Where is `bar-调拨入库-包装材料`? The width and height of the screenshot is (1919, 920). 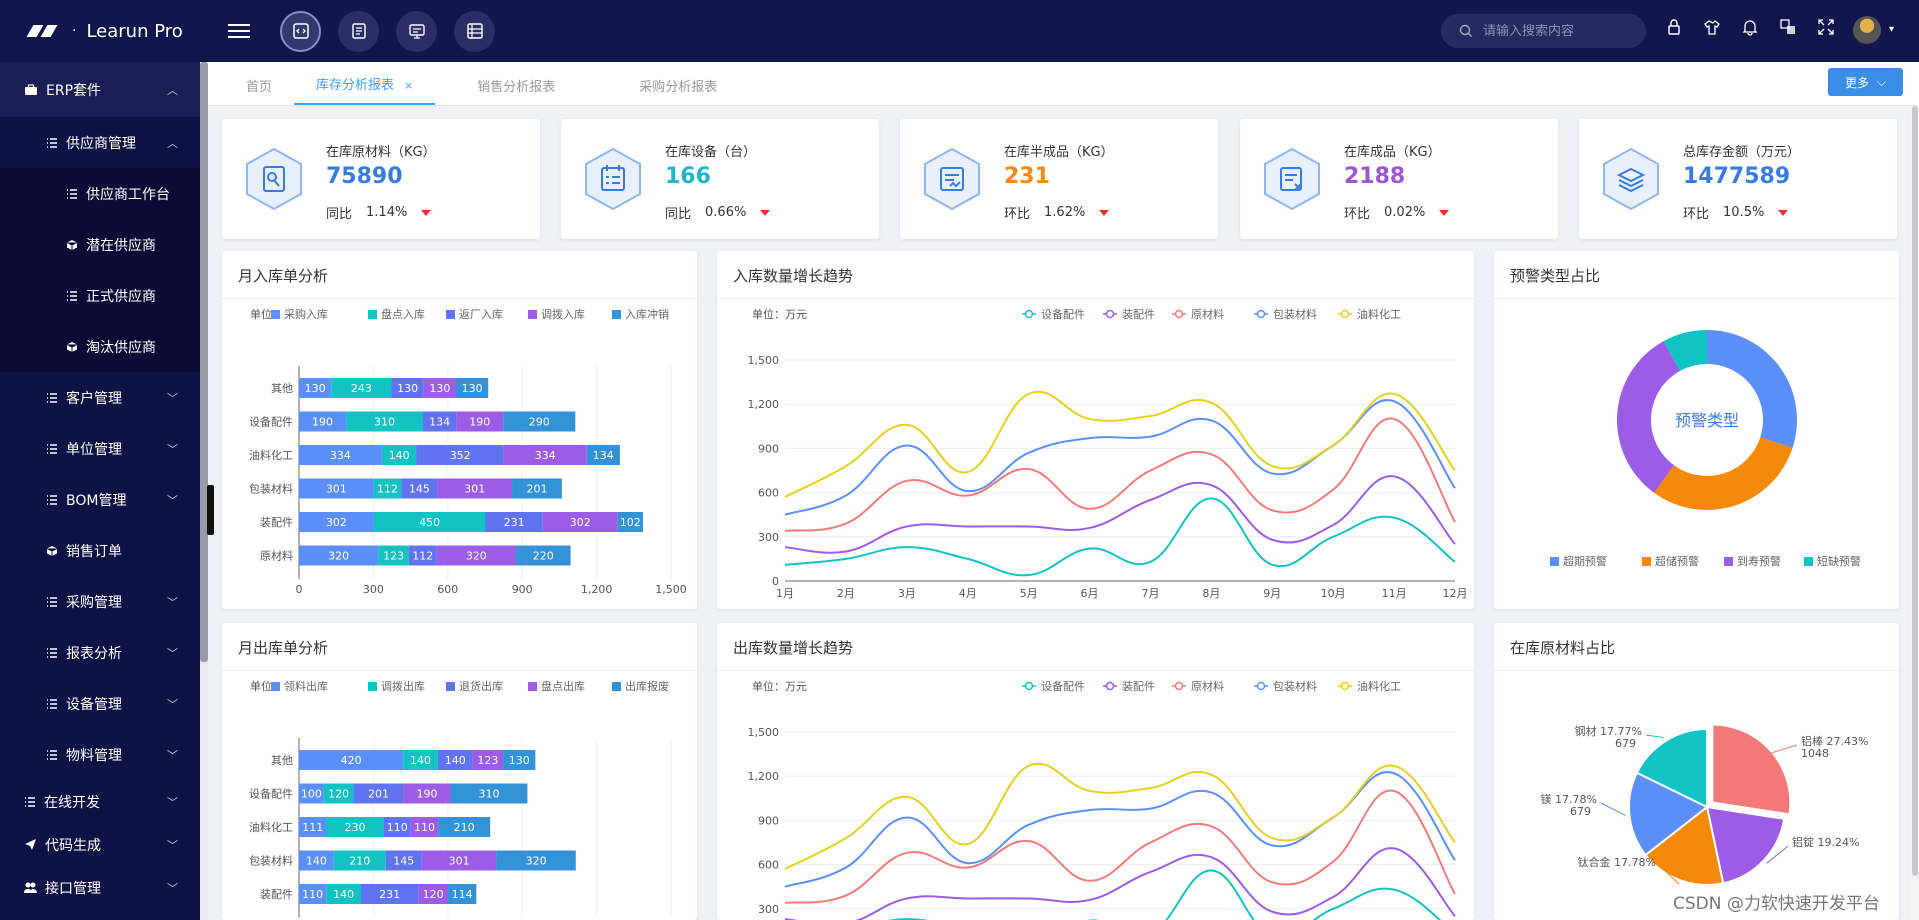
bar-调拨入库-包装材料 is located at coordinates (475, 488).